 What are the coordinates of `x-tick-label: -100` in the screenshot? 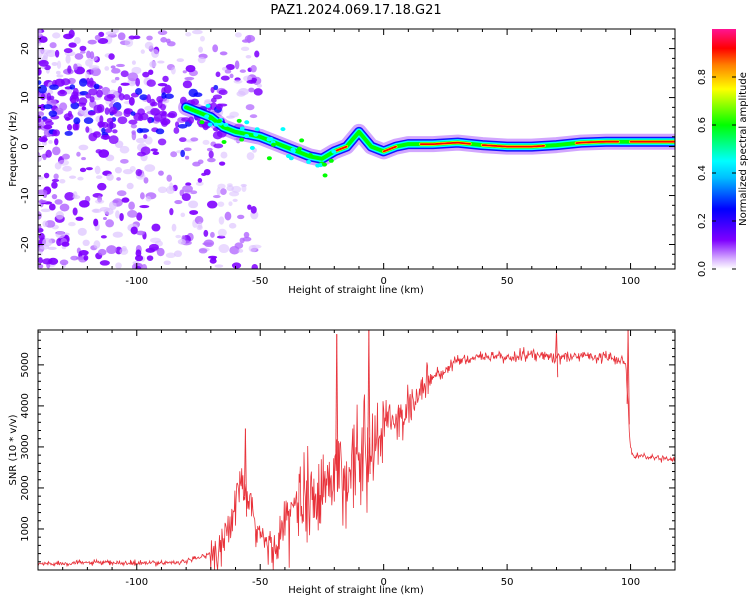 It's located at (136, 582).